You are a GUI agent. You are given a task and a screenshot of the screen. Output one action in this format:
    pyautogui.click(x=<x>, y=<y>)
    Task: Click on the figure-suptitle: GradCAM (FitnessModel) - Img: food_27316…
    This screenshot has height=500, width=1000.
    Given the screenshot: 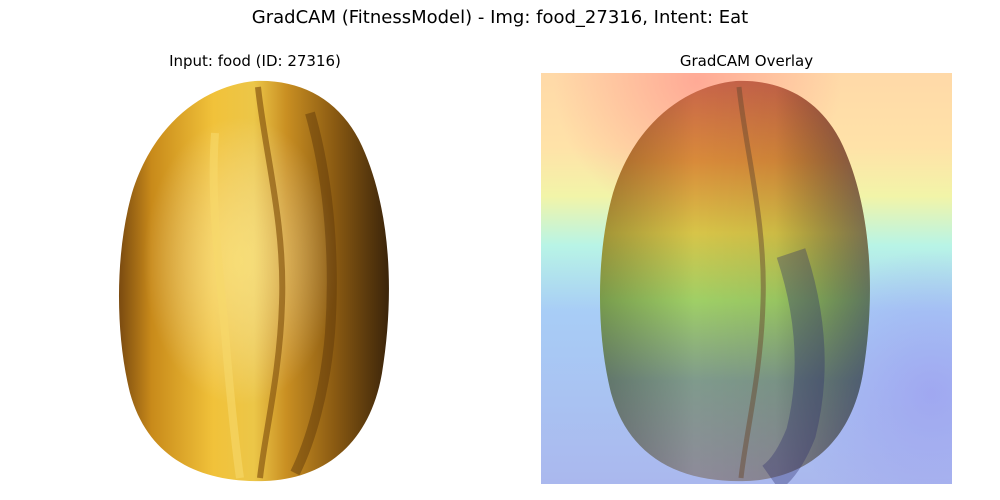 What is the action you would take?
    pyautogui.click(x=500, y=17)
    